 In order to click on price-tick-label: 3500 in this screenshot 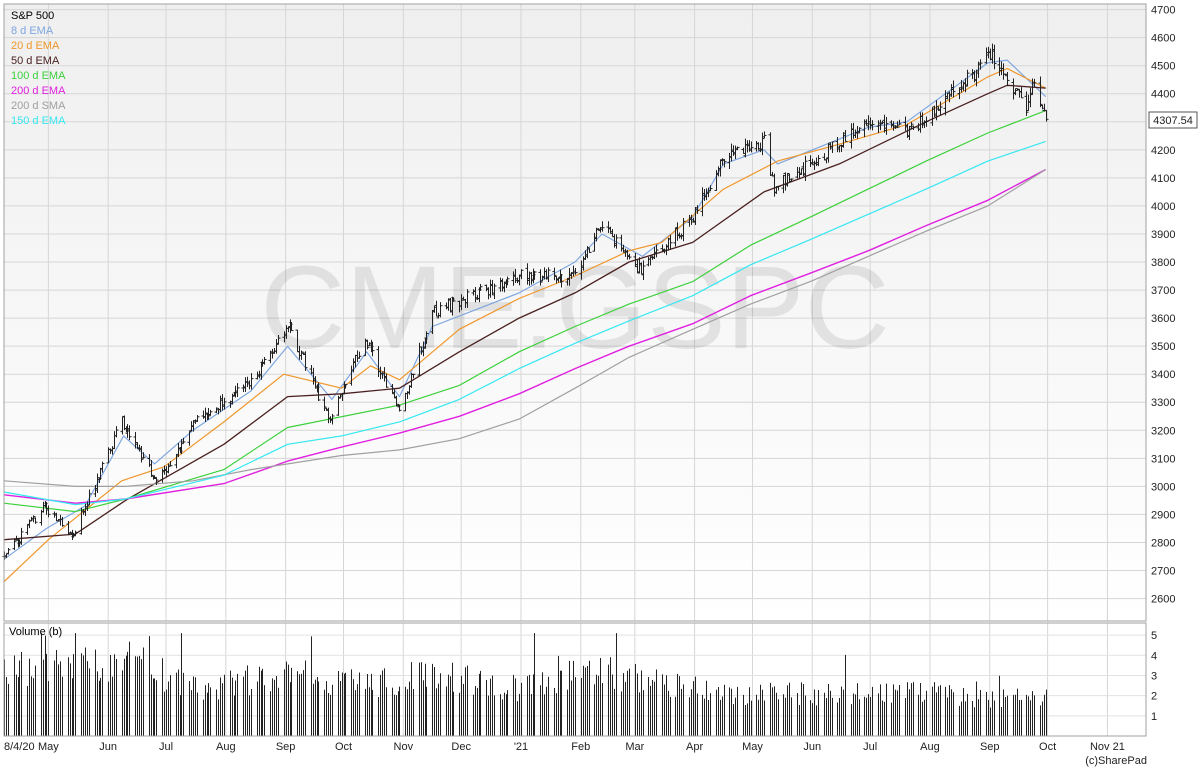, I will do `click(1163, 347)`.